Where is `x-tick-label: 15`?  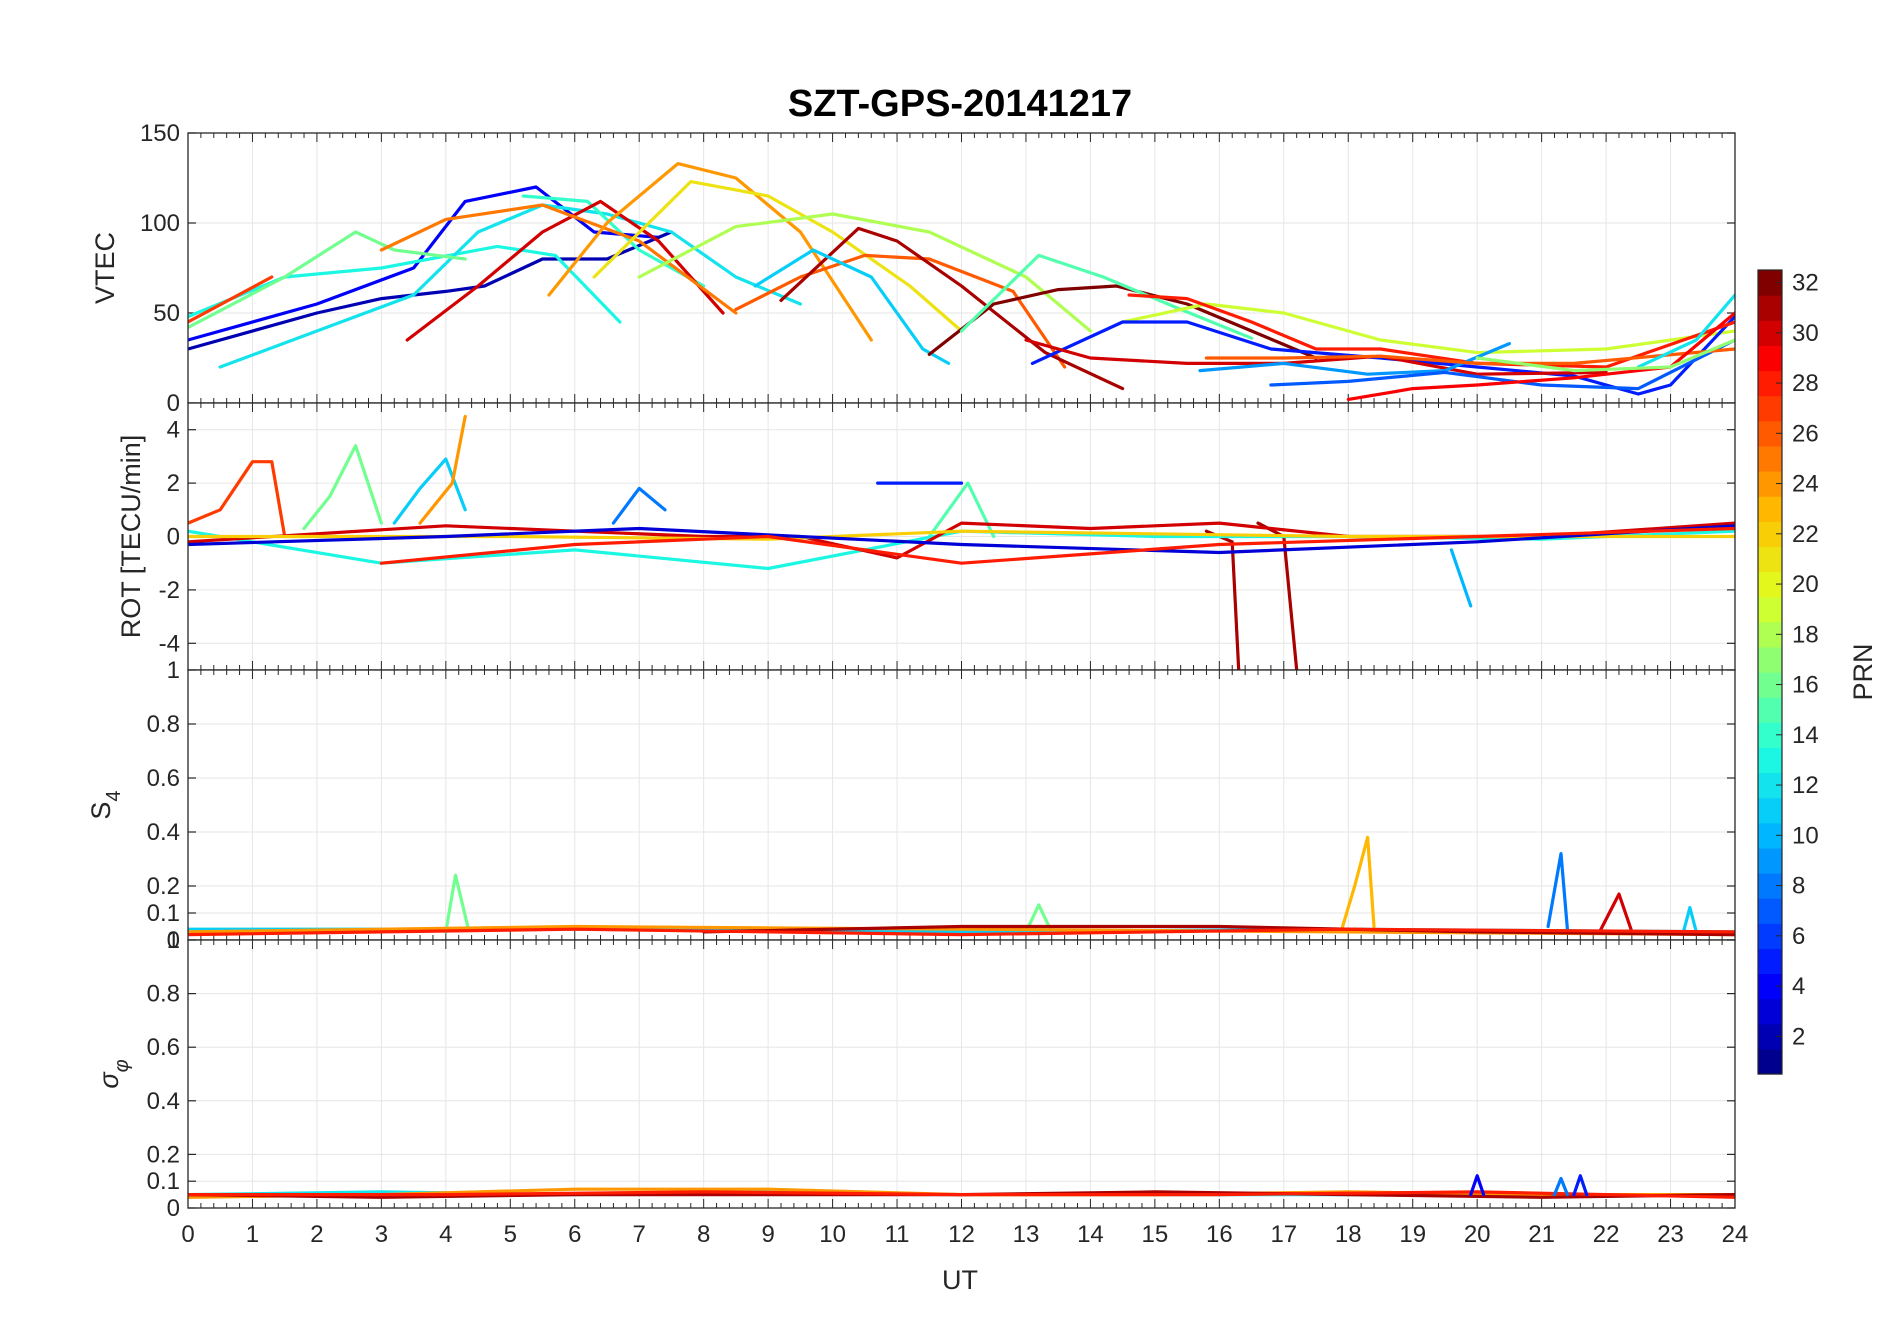
x-tick-label: 15 is located at coordinates (1155, 1234).